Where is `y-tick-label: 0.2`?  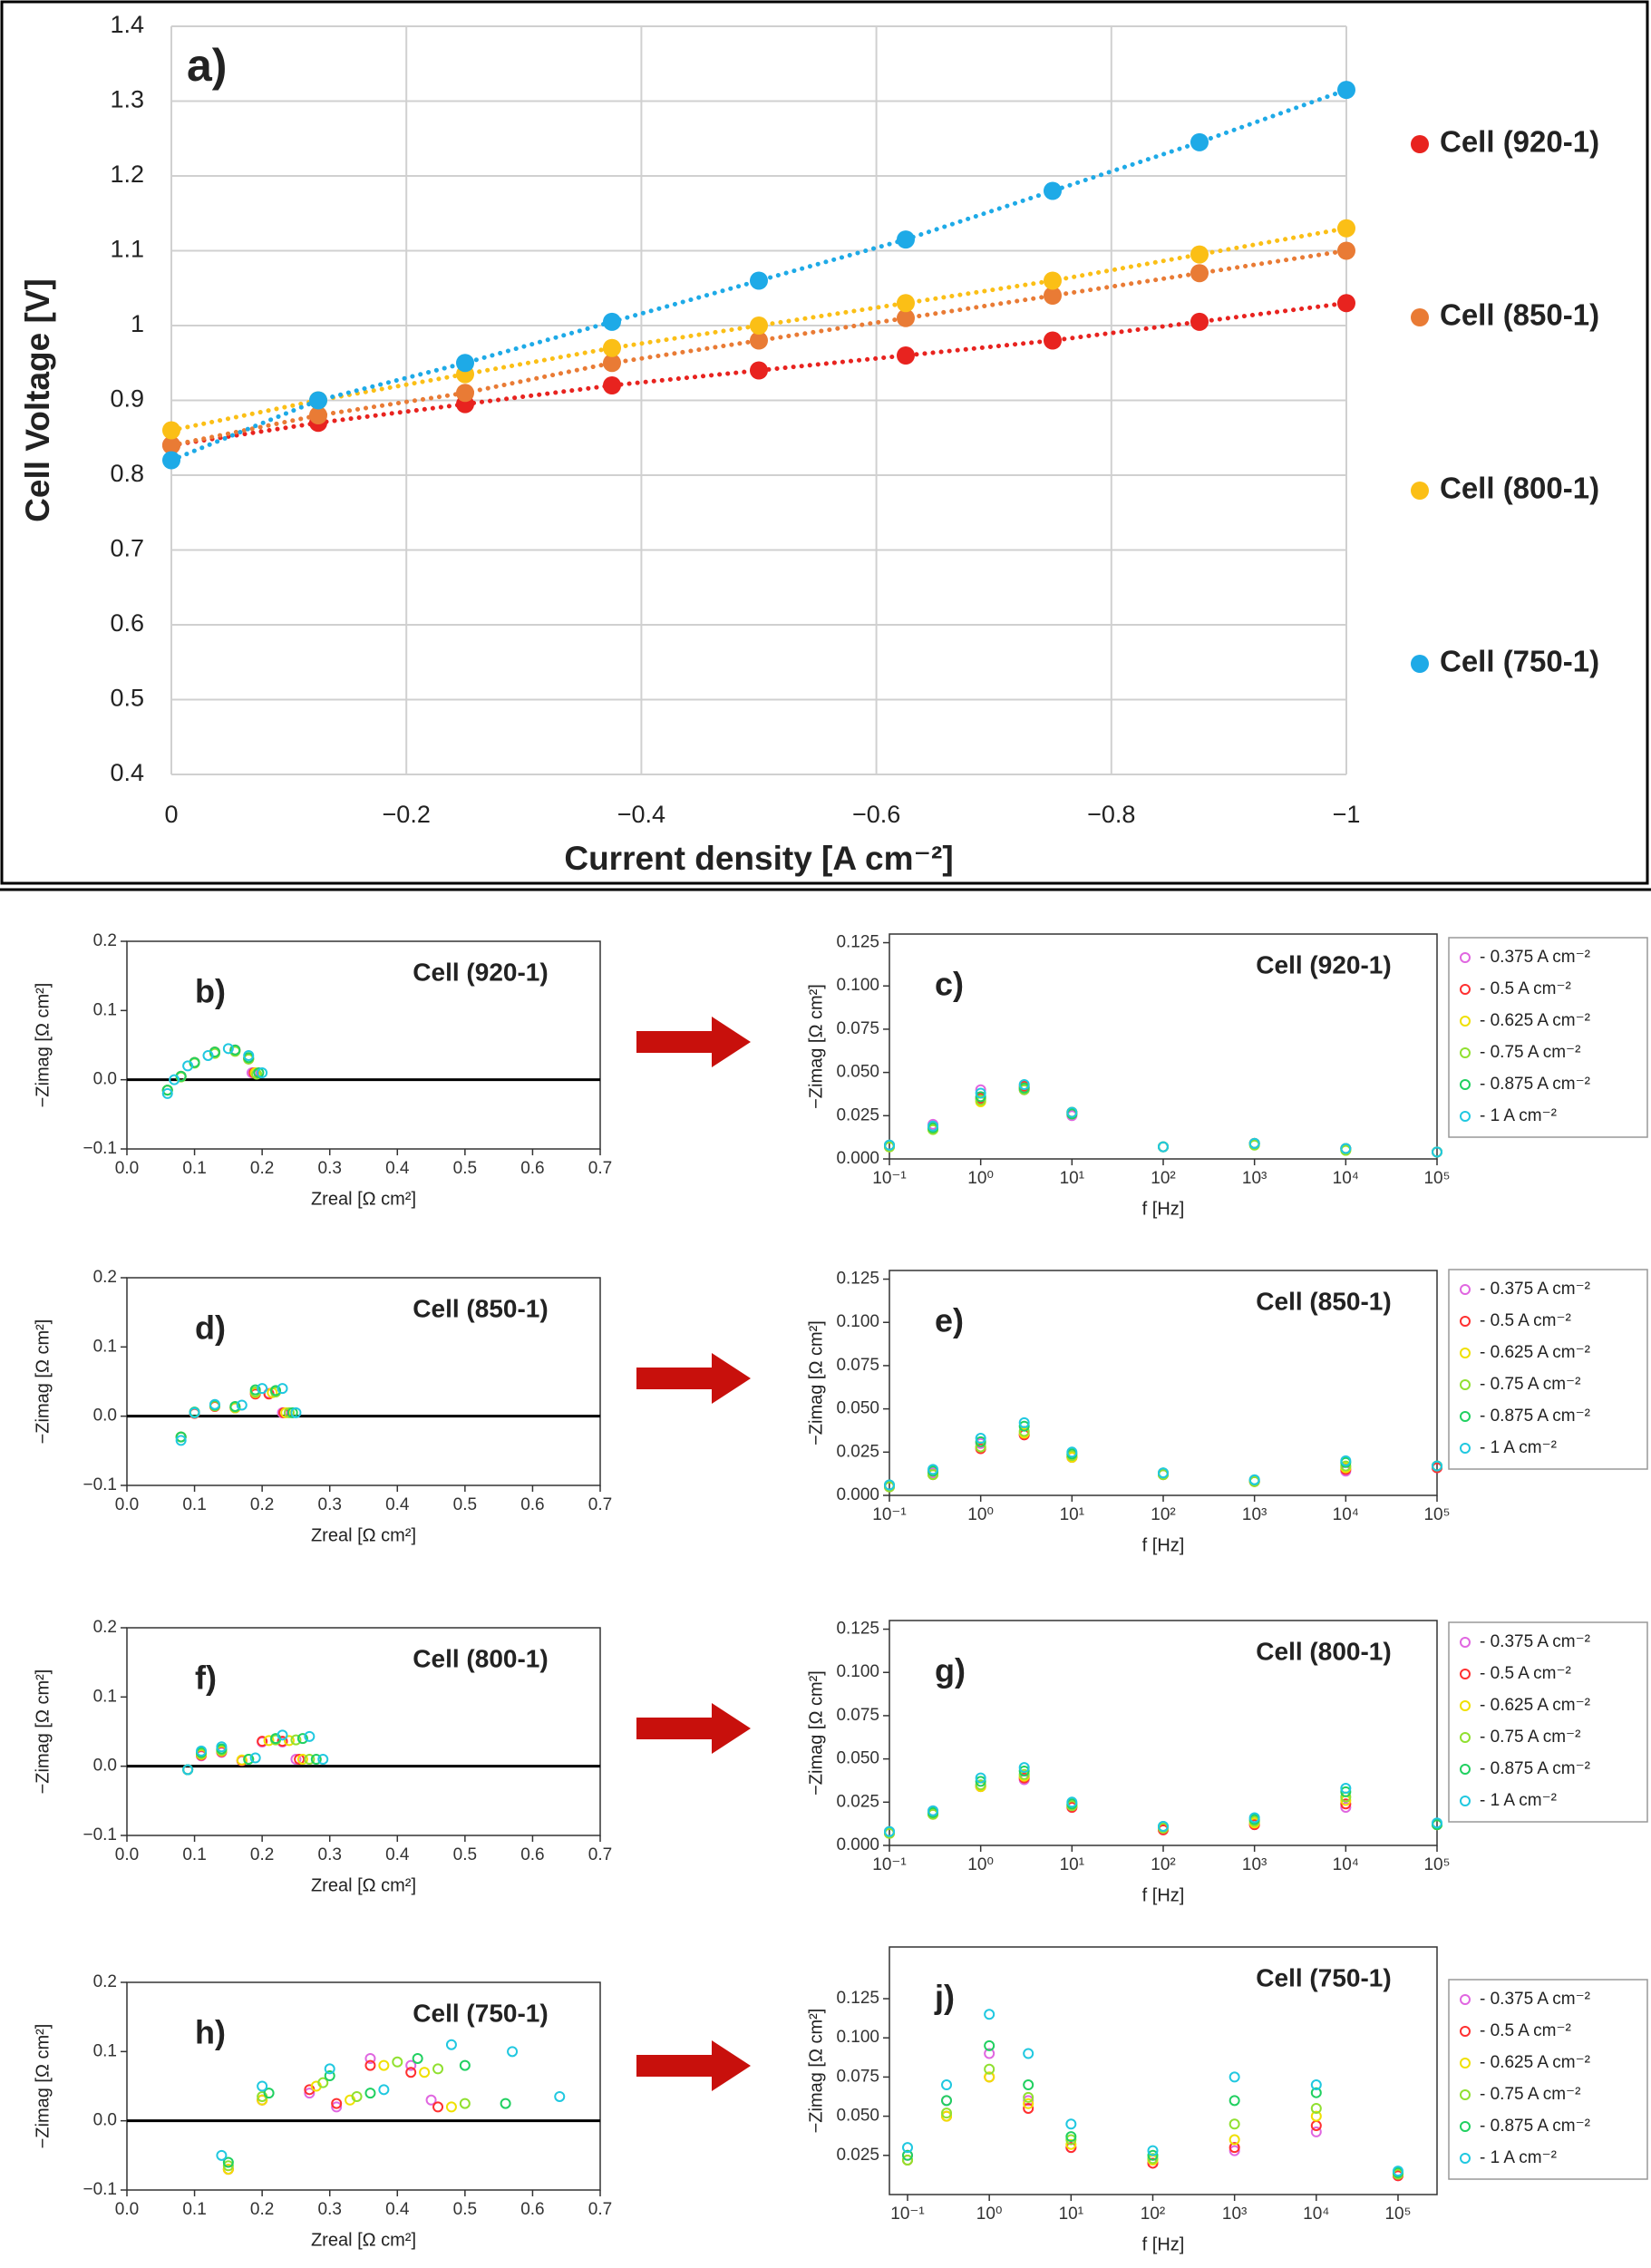
y-tick-label: 0.2 is located at coordinates (105, 1981).